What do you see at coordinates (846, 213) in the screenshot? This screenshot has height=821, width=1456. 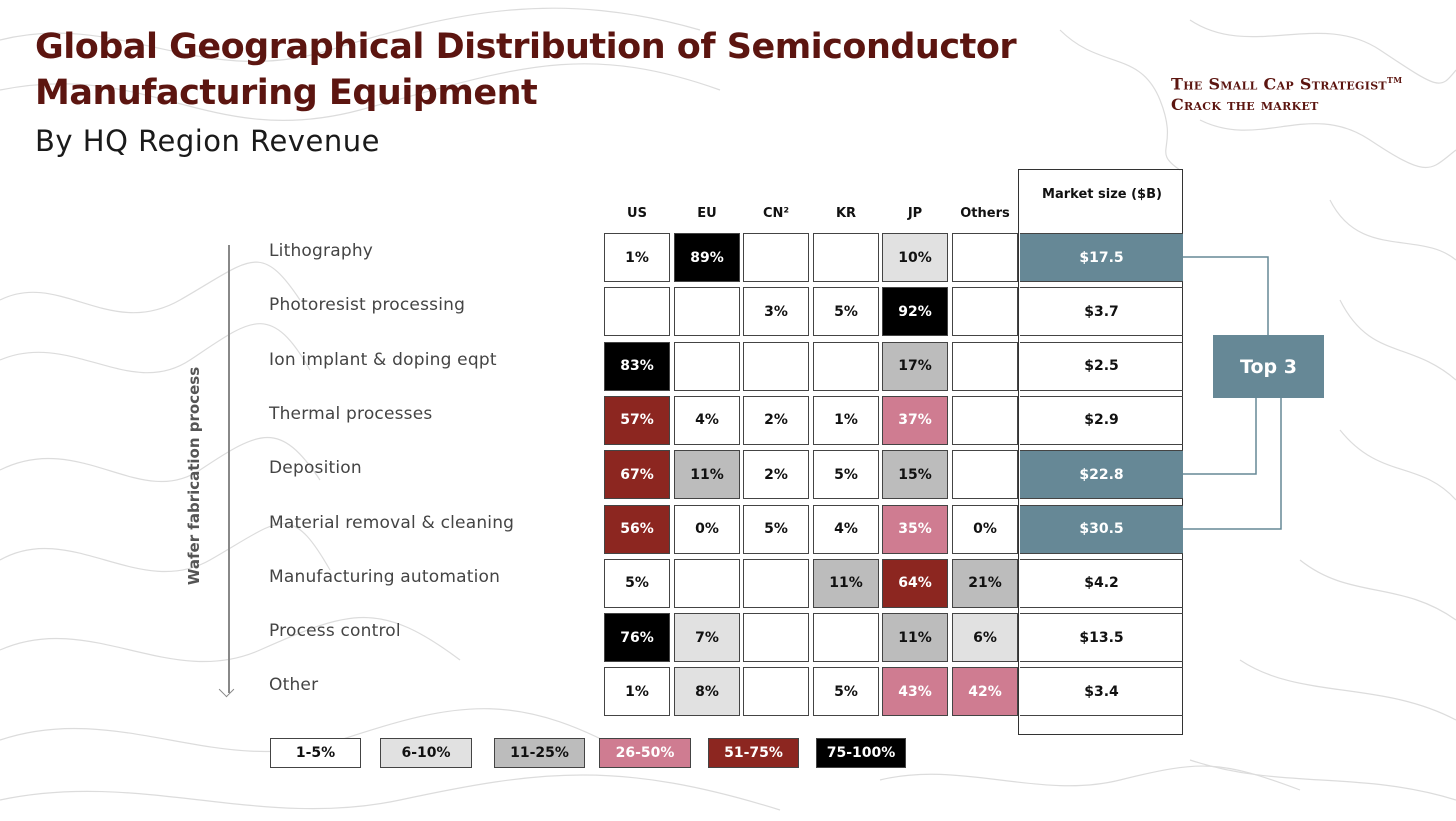 I see `column-header-3: KR` at bounding box center [846, 213].